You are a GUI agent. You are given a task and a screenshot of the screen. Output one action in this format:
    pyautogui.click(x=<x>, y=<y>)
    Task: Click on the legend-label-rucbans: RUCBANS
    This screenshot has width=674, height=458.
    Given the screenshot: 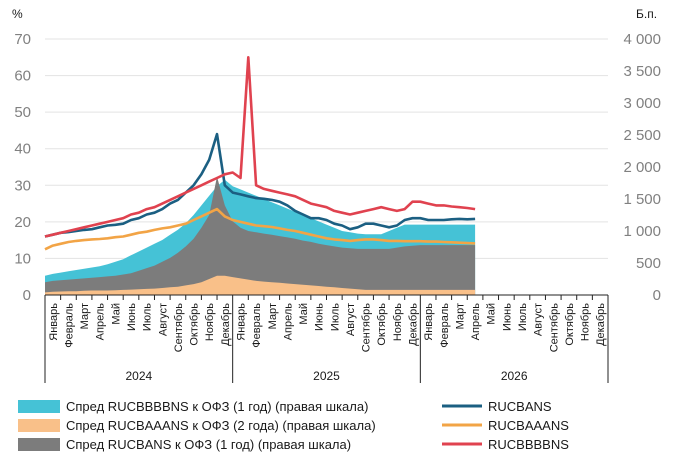 What is the action you would take?
    pyautogui.click(x=520, y=406)
    